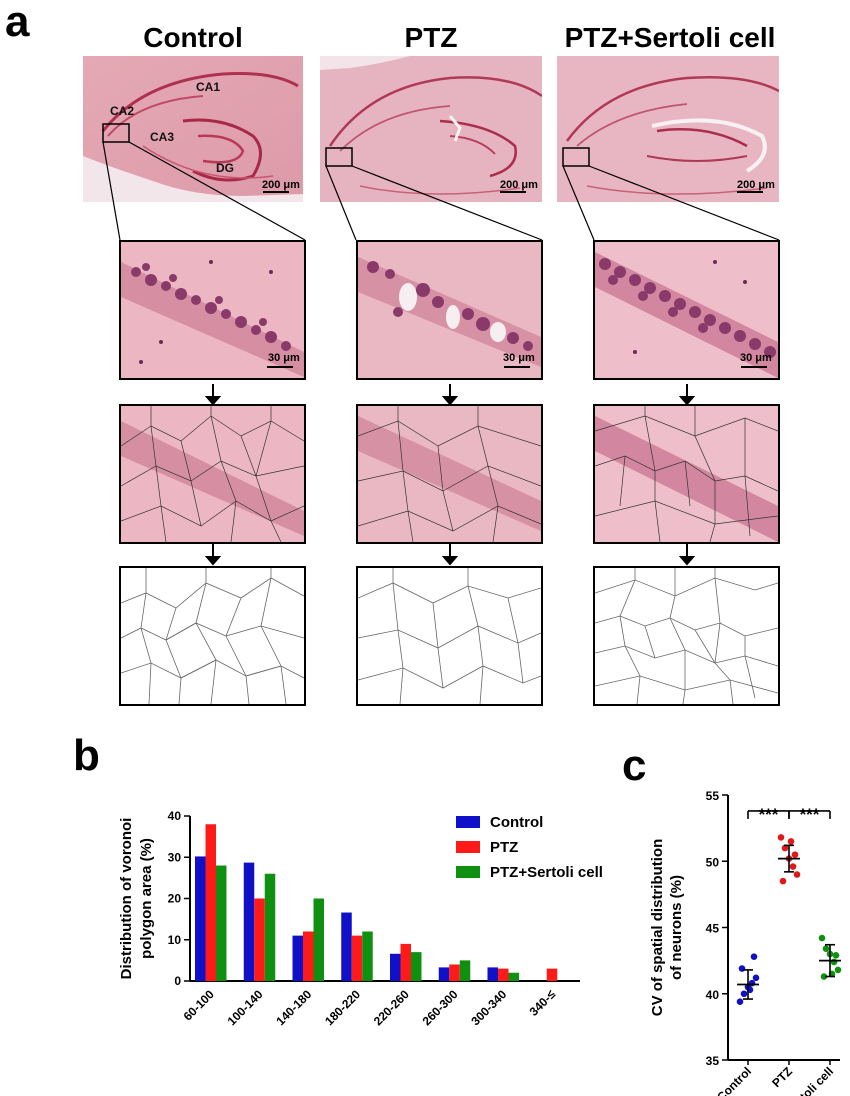 The width and height of the screenshot is (850, 1096). What do you see at coordinates (281, 185) in the screenshot?
I see `scale-bar-label-control-low: 200 μm` at bounding box center [281, 185].